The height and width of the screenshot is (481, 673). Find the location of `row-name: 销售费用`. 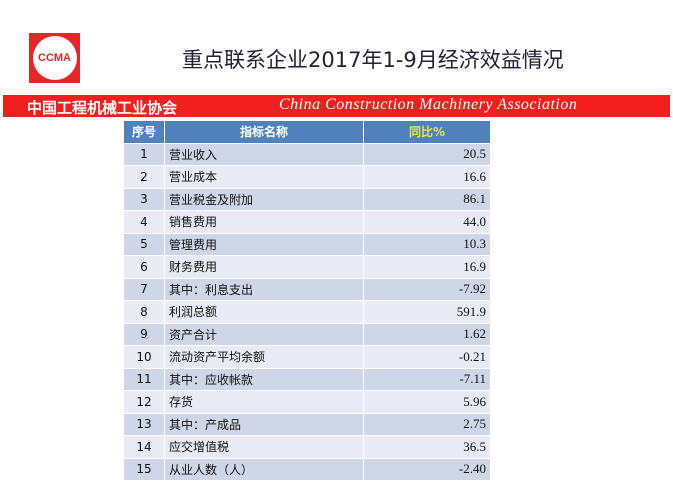

row-name: 销售费用 is located at coordinates (264, 222).